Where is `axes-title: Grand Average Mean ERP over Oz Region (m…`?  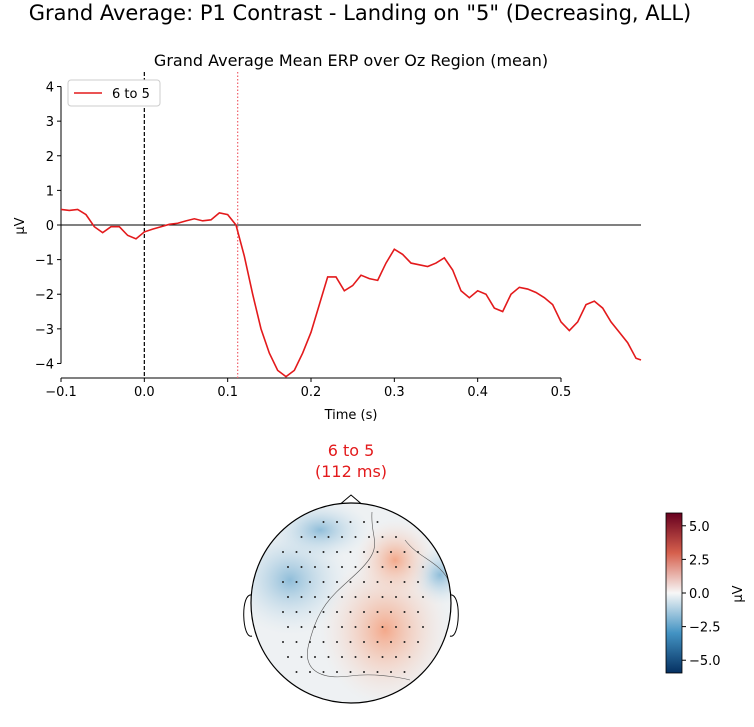
axes-title: Grand Average Mean ERP over Oz Region (m… is located at coordinates (351, 60).